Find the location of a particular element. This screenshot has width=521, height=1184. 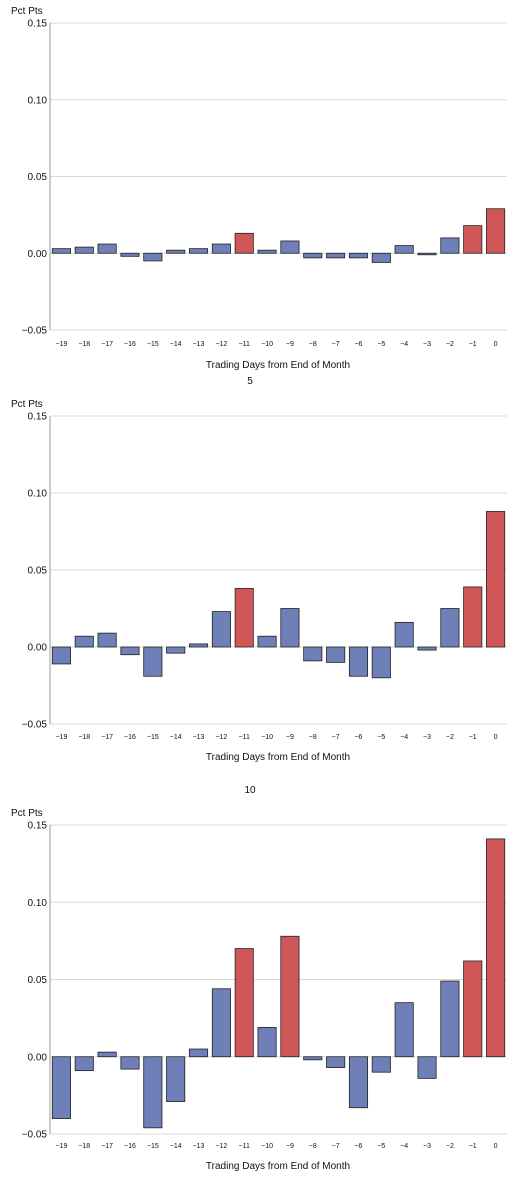

x-tick-label: −5 is located at coordinates (381, 737).